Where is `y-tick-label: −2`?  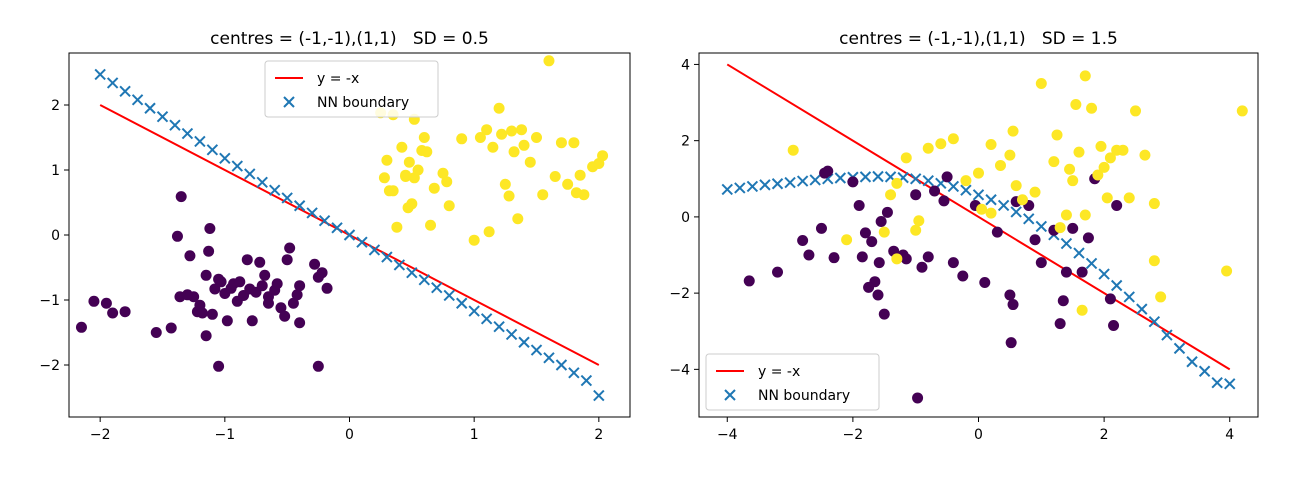 y-tick-label: −2 is located at coordinates (49, 366).